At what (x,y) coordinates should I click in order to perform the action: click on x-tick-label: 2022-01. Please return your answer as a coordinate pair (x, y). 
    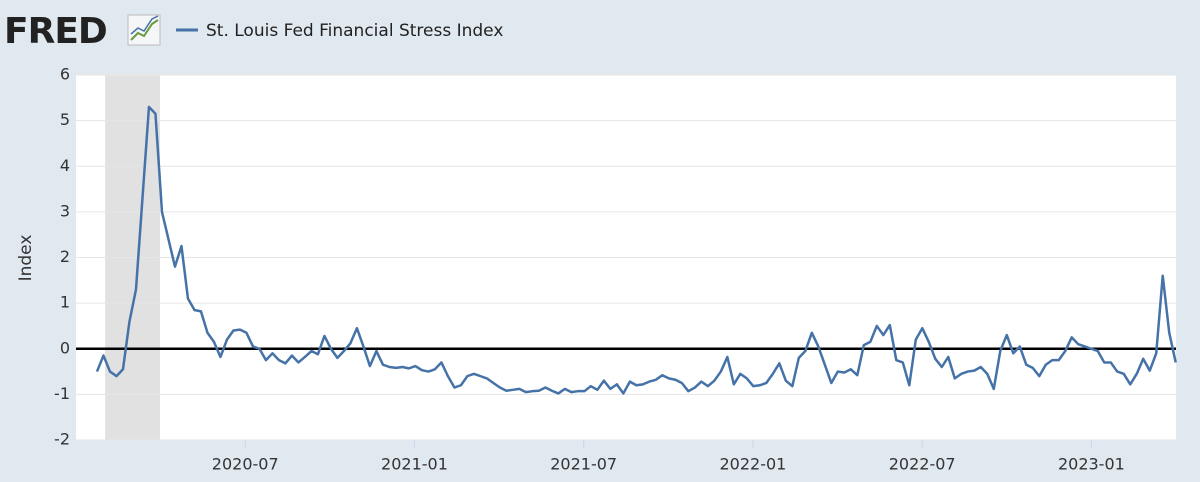
    Looking at the image, I should click on (752, 464).